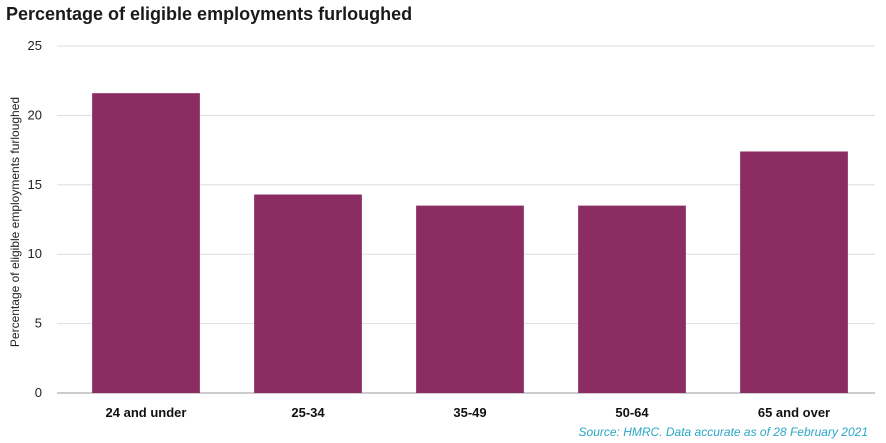 Image resolution: width=886 pixels, height=443 pixels. Describe the element at coordinates (35, 45) in the screenshot. I see `y-tick-label: 25` at that location.